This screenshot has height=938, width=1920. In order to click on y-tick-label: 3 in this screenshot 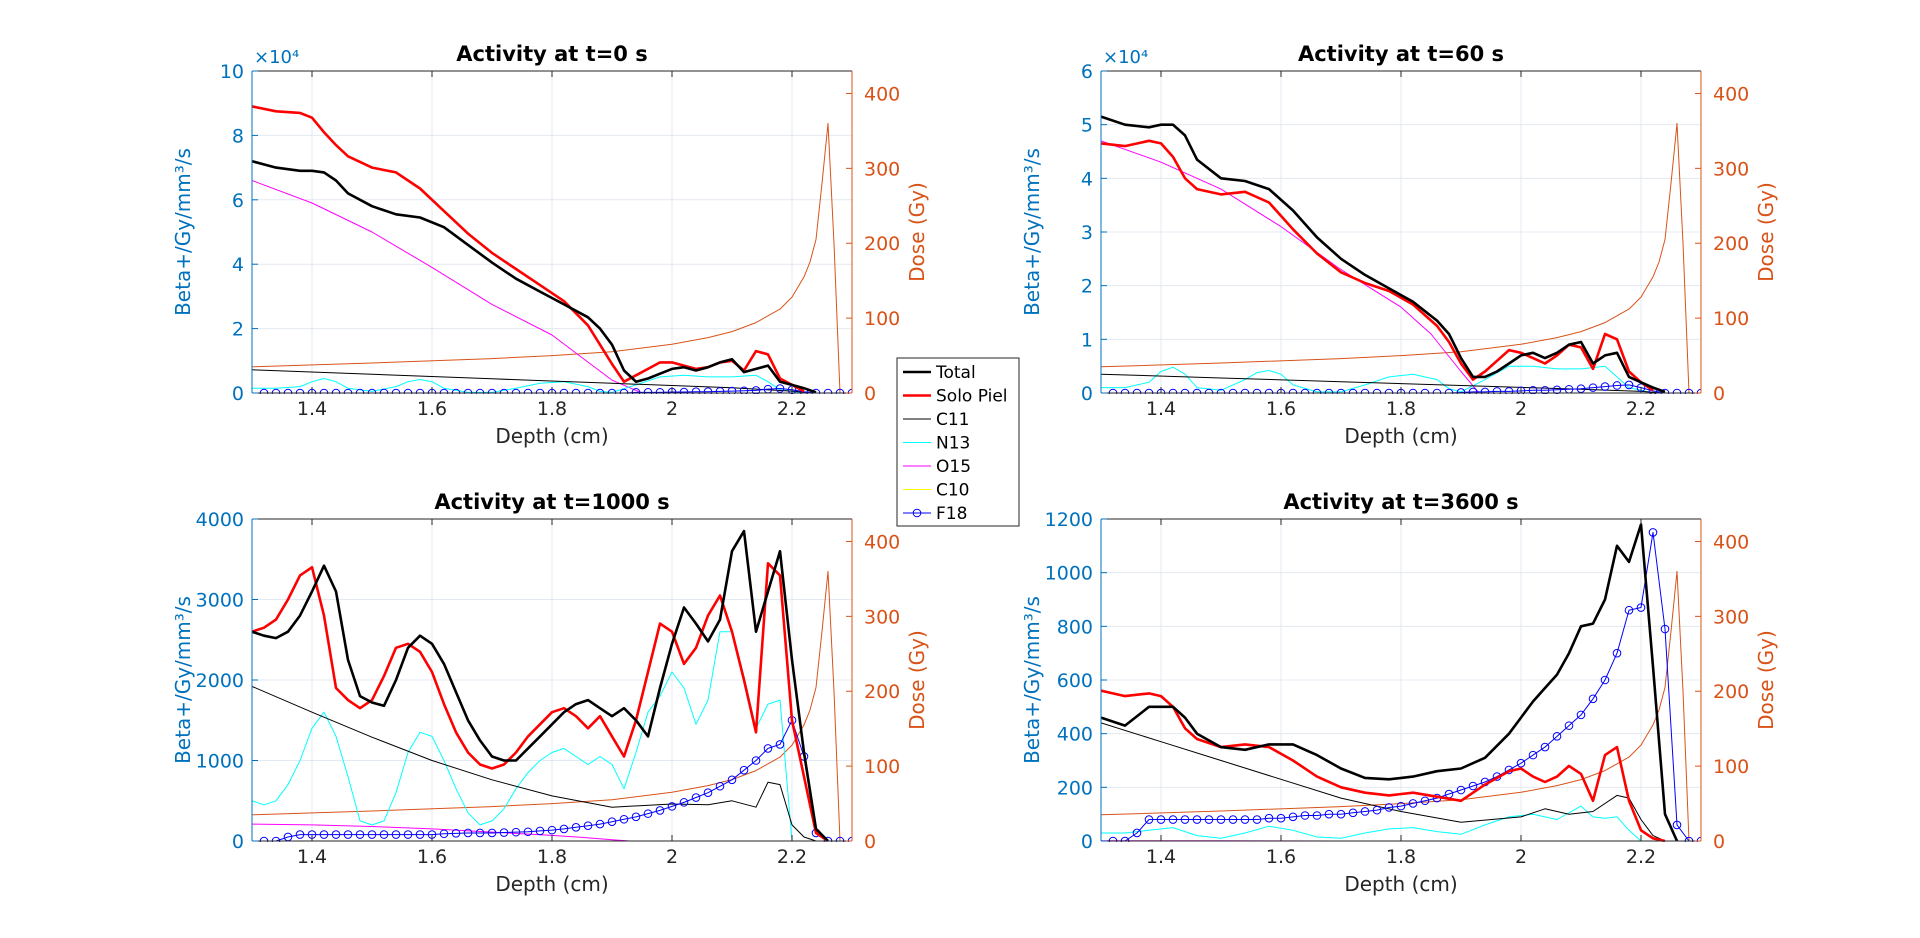, I will do `click(1087, 233)`.